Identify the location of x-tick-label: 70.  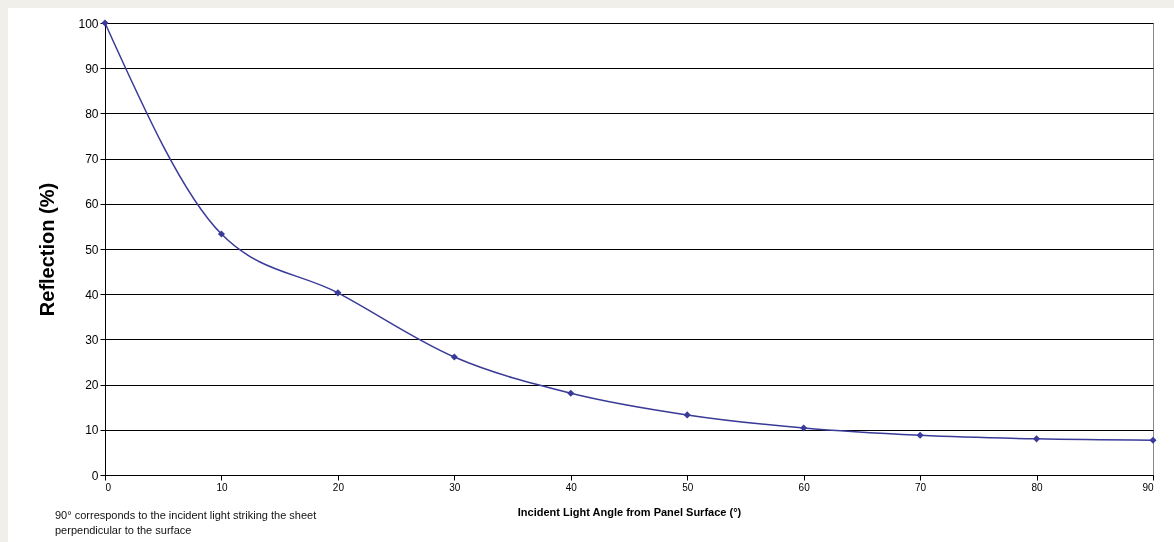
(921, 487).